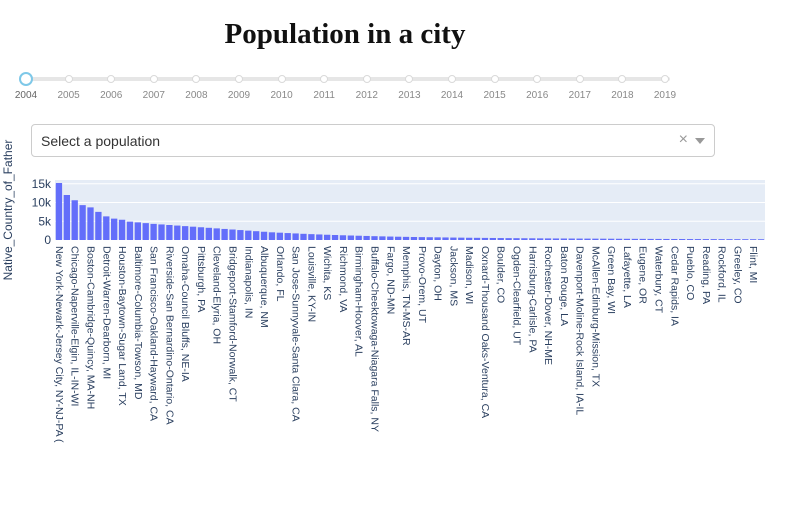  What do you see at coordinates (375, 339) in the screenshot?
I see `x-tick-label: Buffalo-Cheektowaga-Niagara Falls, NY` at bounding box center [375, 339].